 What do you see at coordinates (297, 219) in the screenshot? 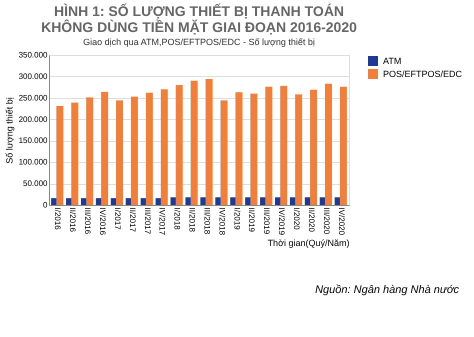
I see `x-tick-label: I/2020` at bounding box center [297, 219].